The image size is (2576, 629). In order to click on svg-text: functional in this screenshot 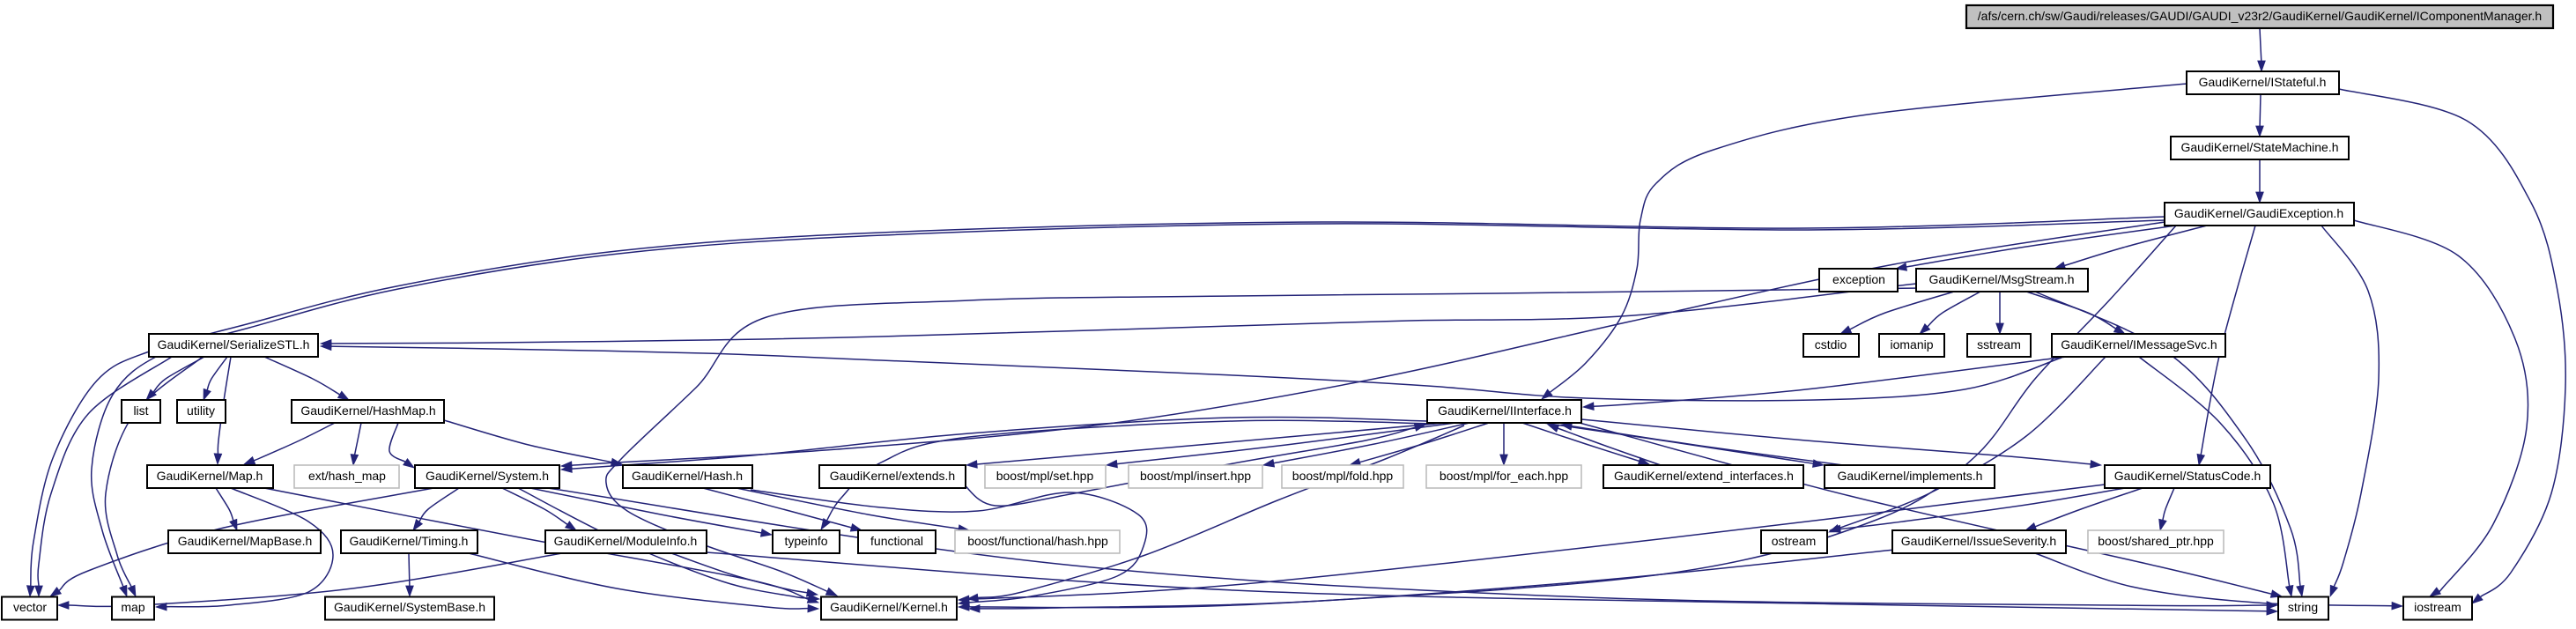, I will do `click(897, 541)`.